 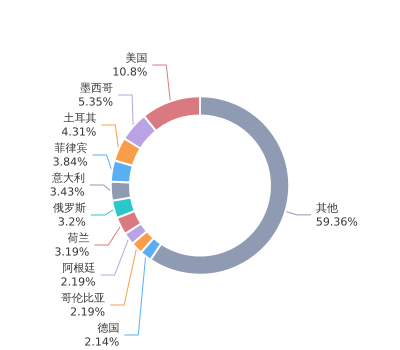 What do you see at coordinates (96, 102) in the screenshot?
I see `data-label: 5.35%` at bounding box center [96, 102].